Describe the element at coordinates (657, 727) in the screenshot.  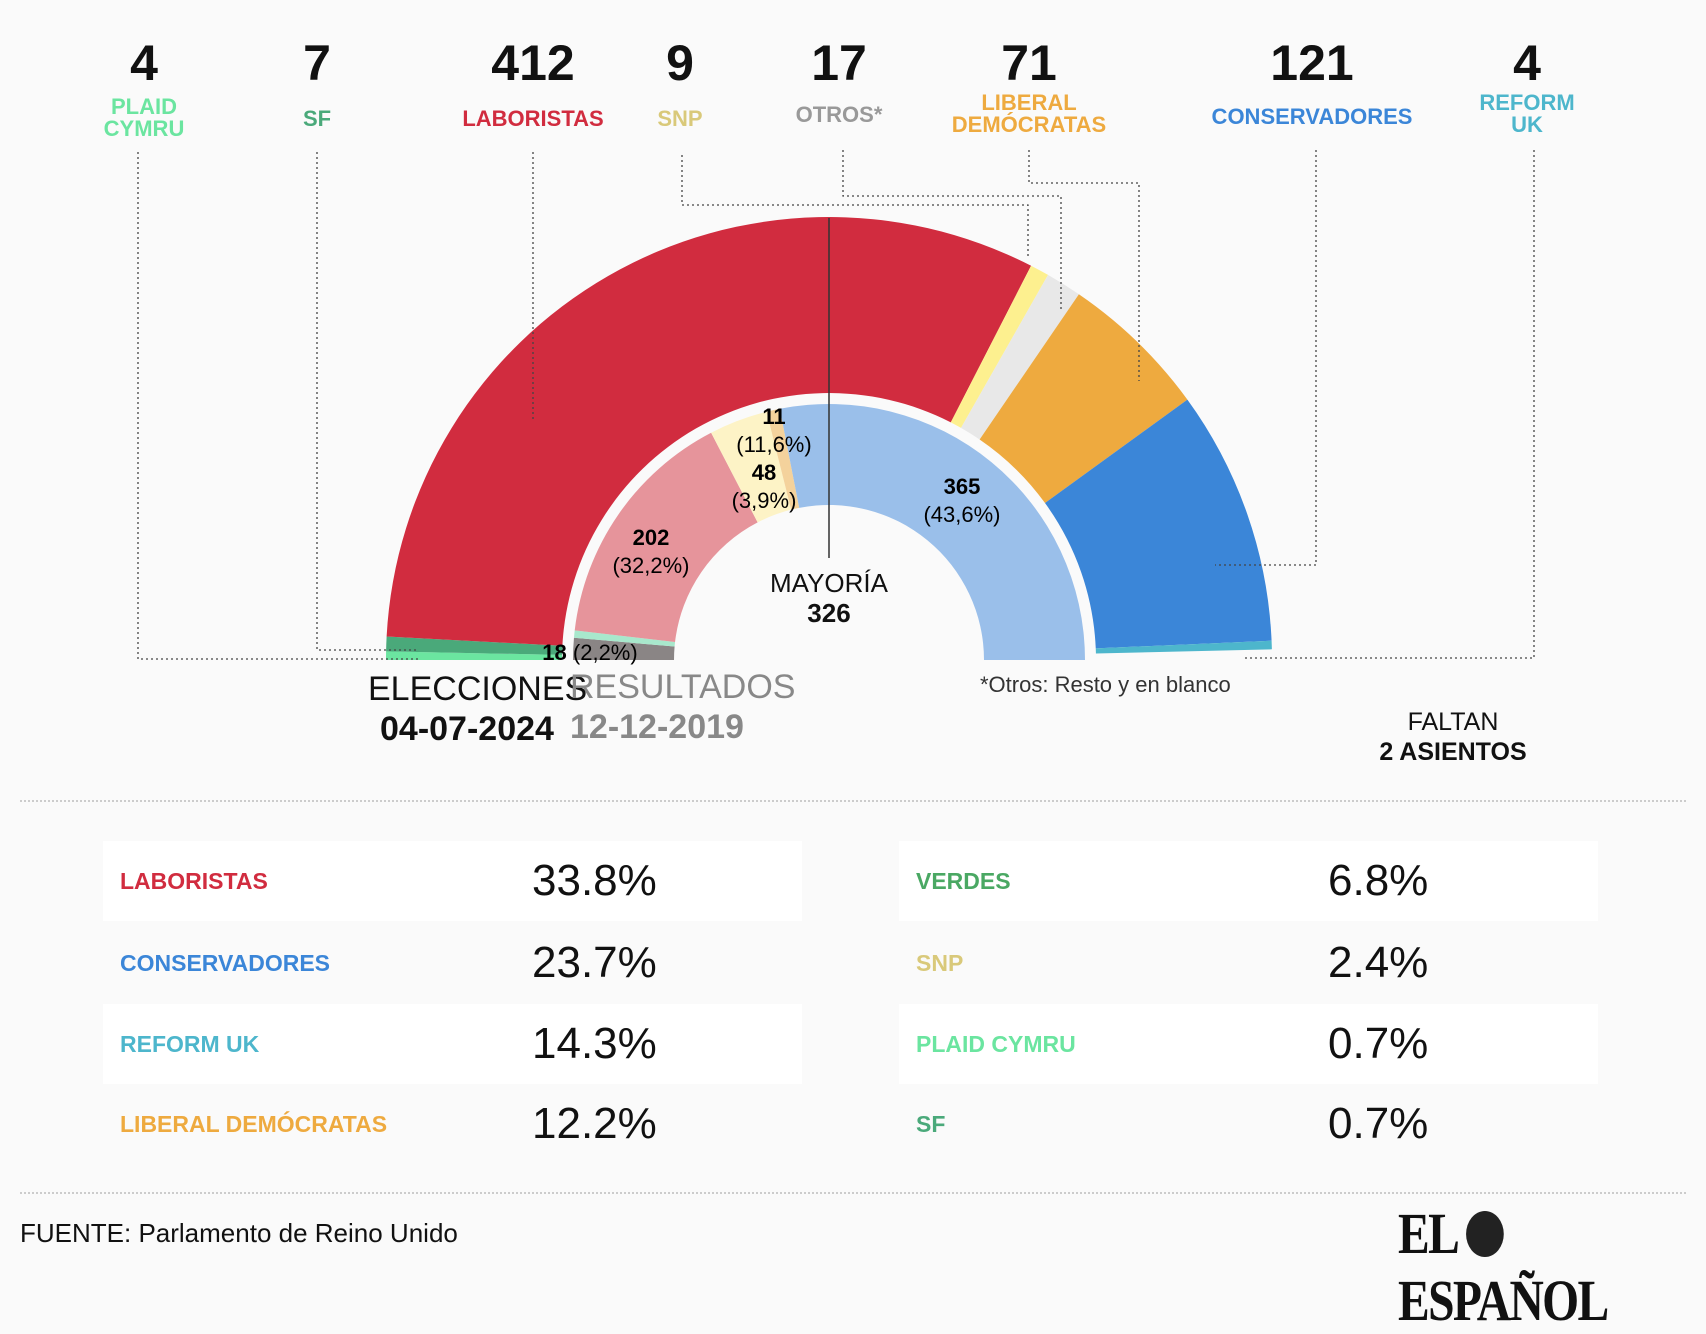
I see `previous-date: 12-12-2019` at that location.